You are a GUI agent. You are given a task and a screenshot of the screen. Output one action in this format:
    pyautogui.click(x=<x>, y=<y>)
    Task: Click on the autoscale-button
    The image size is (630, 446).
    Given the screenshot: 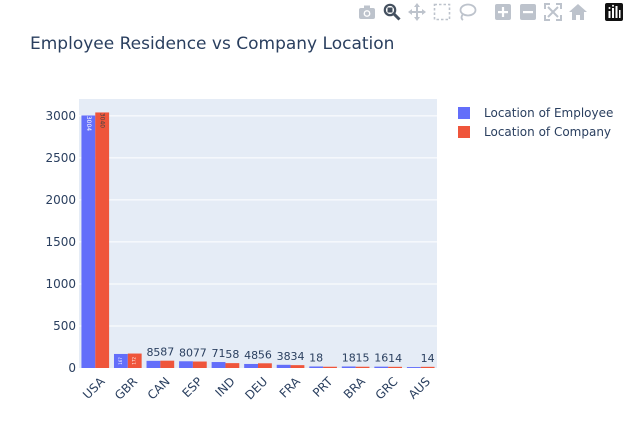 What is the action you would take?
    pyautogui.click(x=553, y=12)
    